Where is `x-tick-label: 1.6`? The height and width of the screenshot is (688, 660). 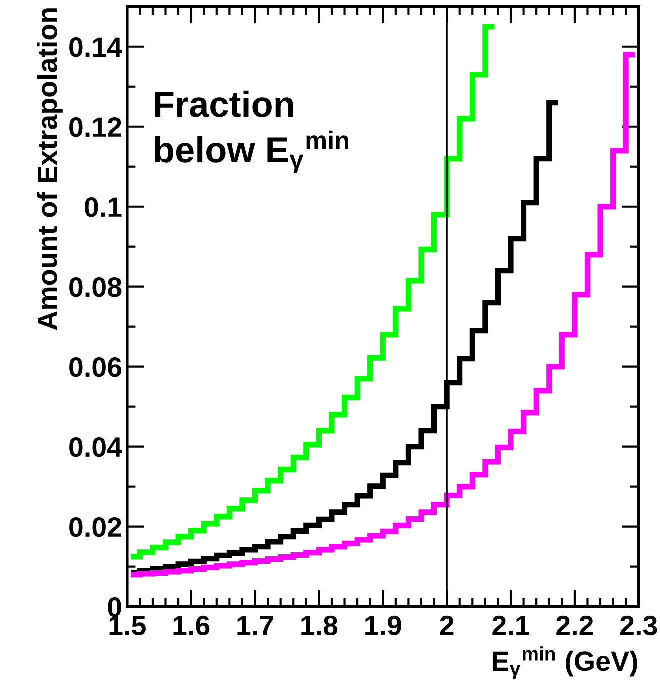
x-tick-label: 1.6 is located at coordinates (192, 626).